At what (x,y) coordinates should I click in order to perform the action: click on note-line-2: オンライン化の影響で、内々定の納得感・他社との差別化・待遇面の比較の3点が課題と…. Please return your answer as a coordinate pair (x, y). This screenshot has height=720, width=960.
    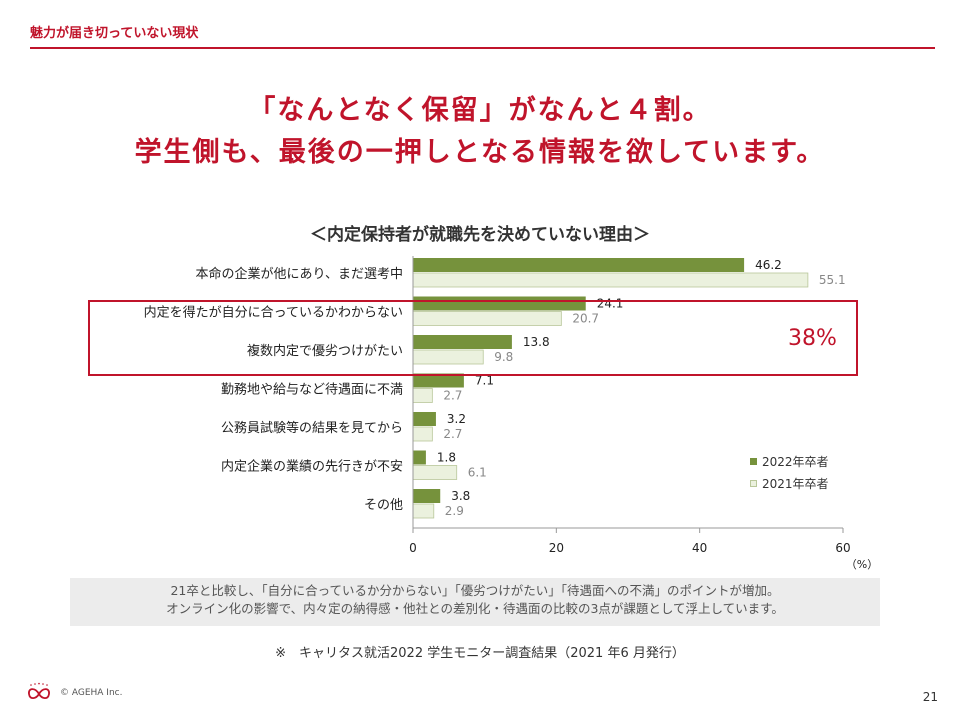
    Looking at the image, I should click on (475, 608).